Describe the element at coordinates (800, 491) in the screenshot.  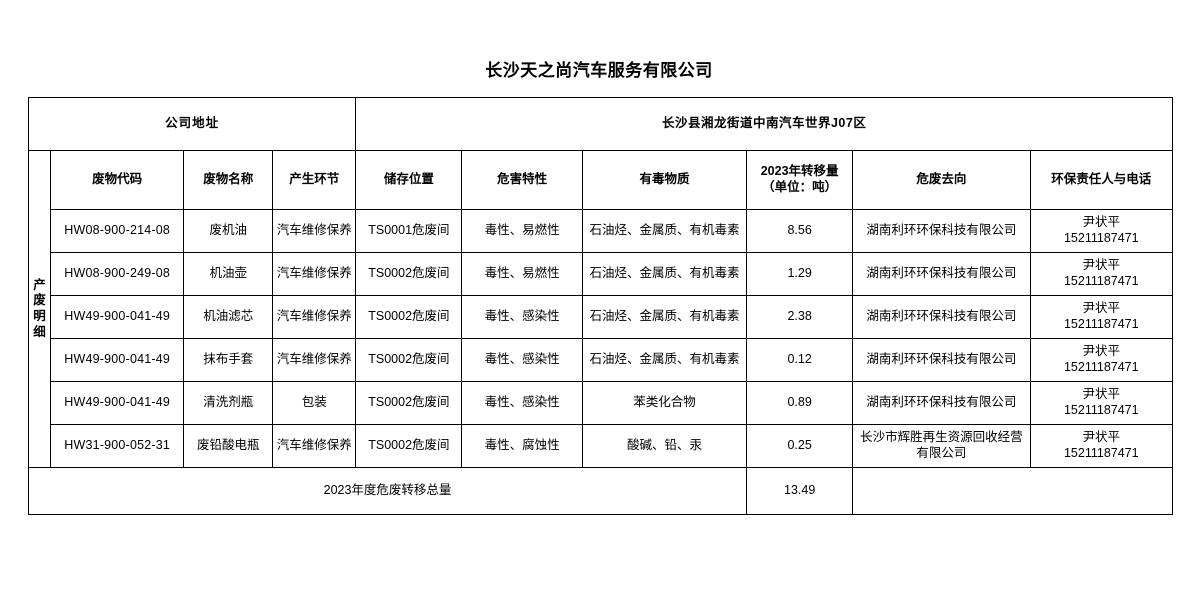
I see `total-value: 13.49` at that location.